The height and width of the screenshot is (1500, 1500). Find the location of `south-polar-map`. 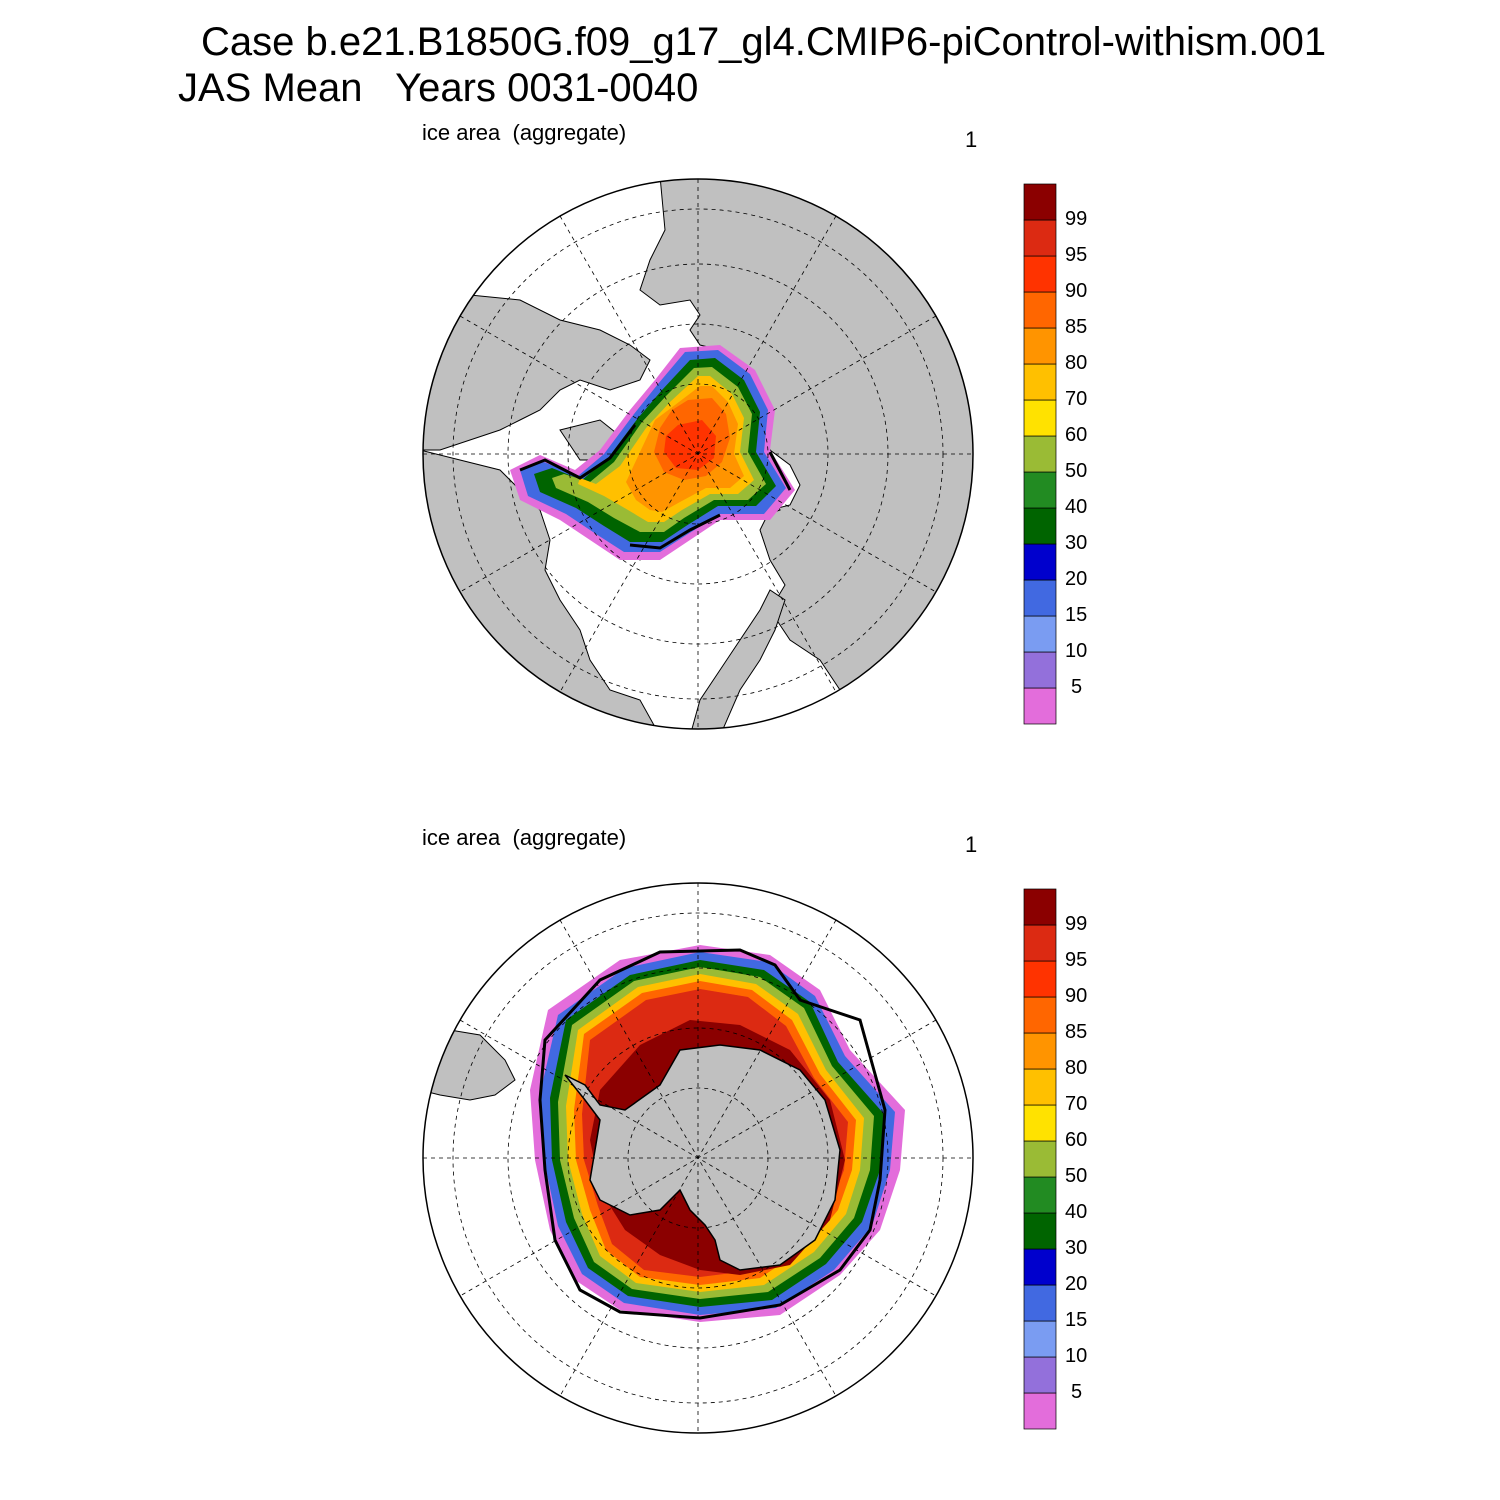

south-polar-map is located at coordinates (698, 1158).